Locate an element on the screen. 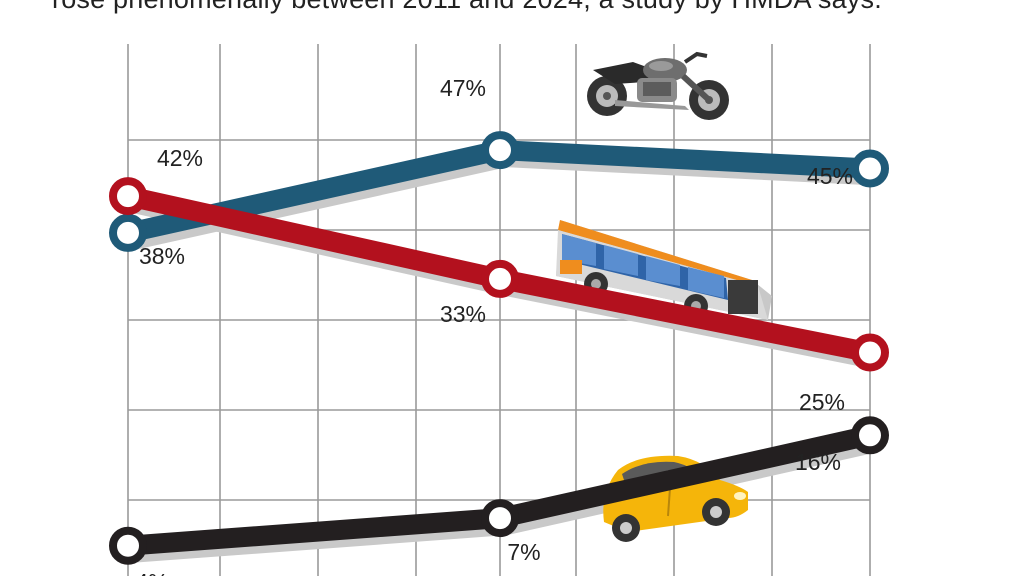 This screenshot has width=1024, height=581. data-label-car: 7% is located at coordinates (523, 552).